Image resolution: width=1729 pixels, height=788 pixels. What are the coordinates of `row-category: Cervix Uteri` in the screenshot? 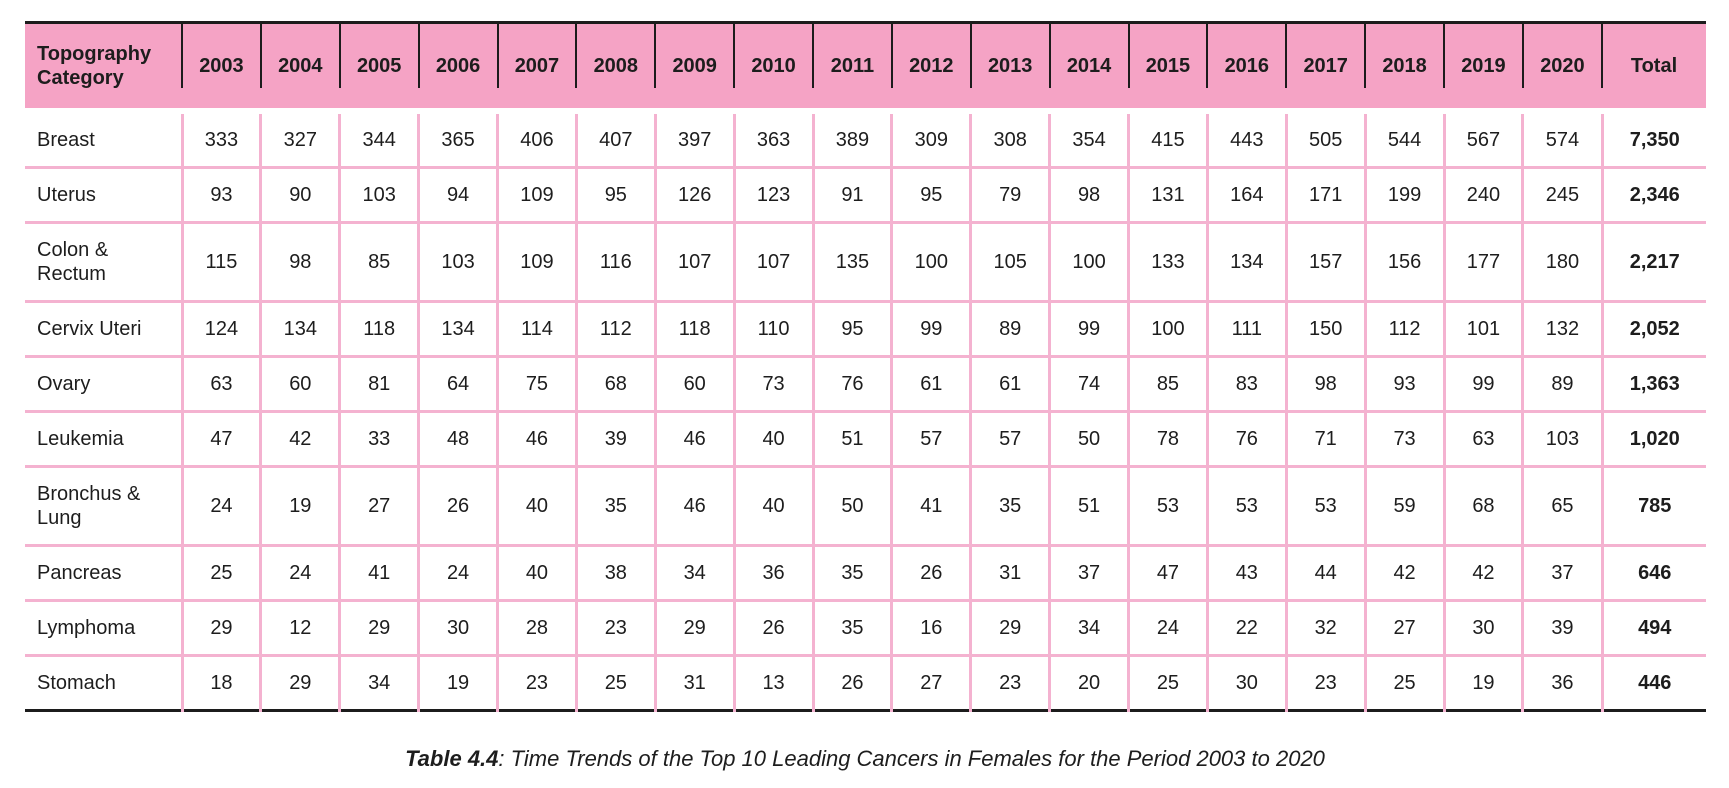 It's located at (103, 328).